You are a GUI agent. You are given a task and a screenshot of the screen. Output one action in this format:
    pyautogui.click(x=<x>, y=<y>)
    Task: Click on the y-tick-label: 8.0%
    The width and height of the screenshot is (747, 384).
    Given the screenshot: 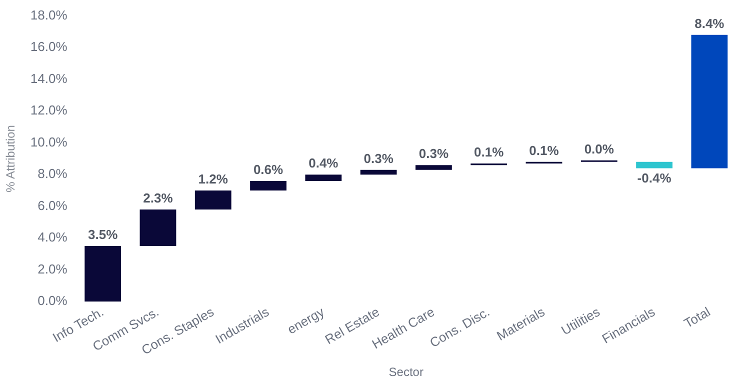 What is the action you would take?
    pyautogui.click(x=53, y=174)
    